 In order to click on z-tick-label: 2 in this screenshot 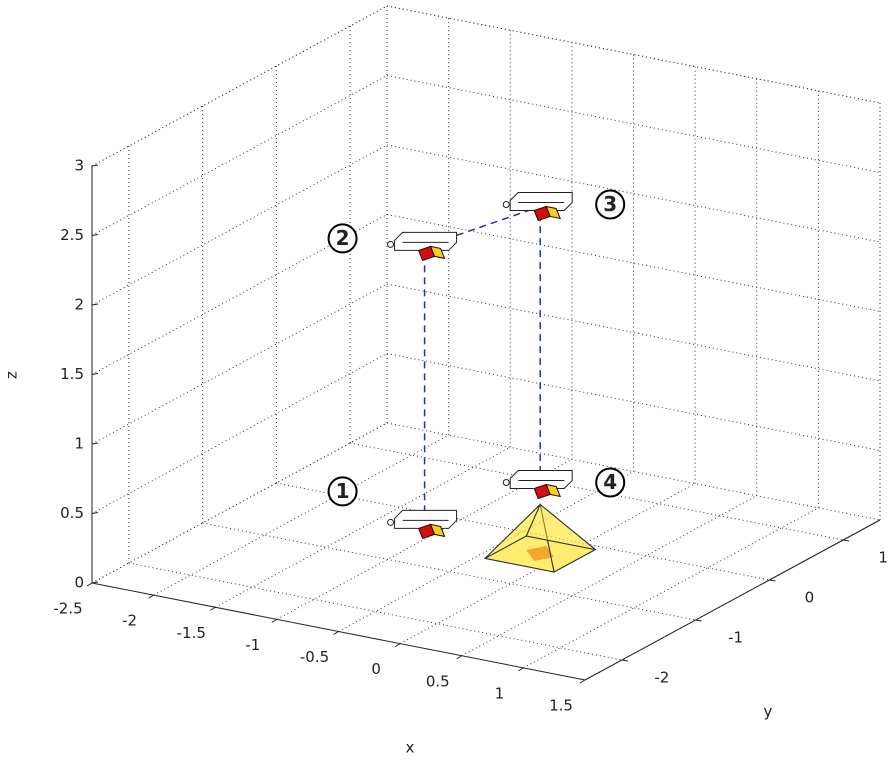, I will do `click(79, 305)`.